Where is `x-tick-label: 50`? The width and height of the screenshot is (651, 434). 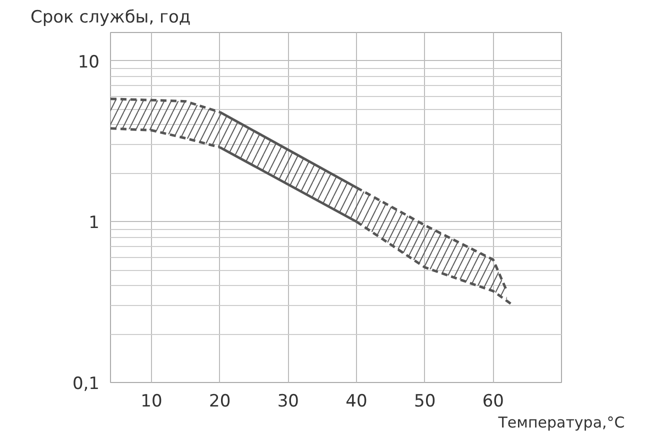
x-tick-label: 50 is located at coordinates (425, 402).